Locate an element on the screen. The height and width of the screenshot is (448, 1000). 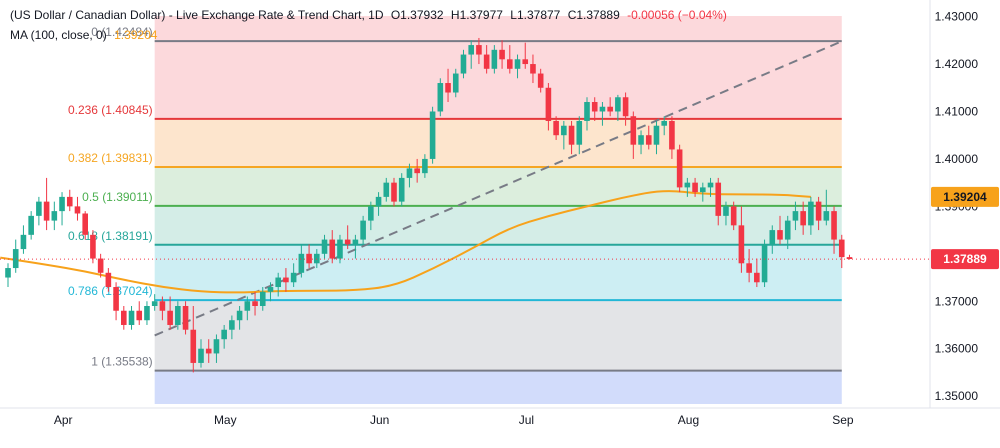
time-tick-label: Jun is located at coordinates (379, 420).